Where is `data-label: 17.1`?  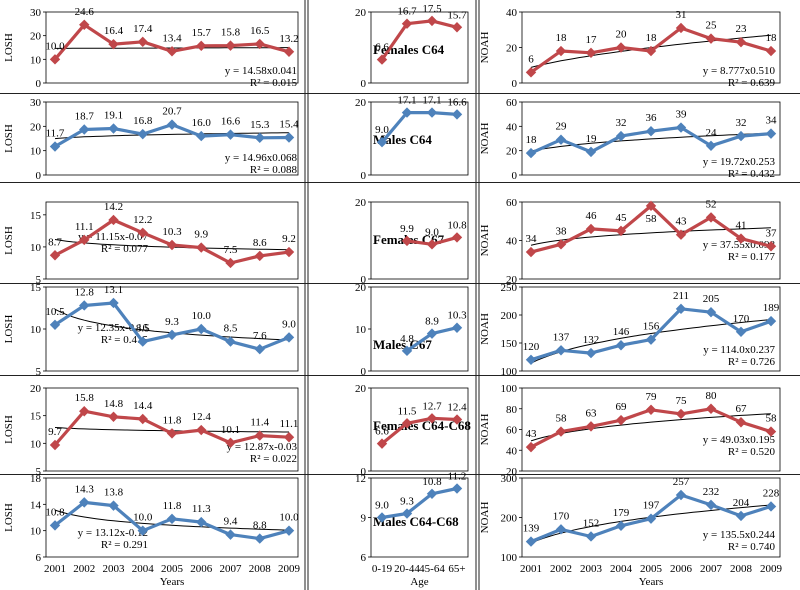
data-label: 17.1 is located at coordinates (431, 101).